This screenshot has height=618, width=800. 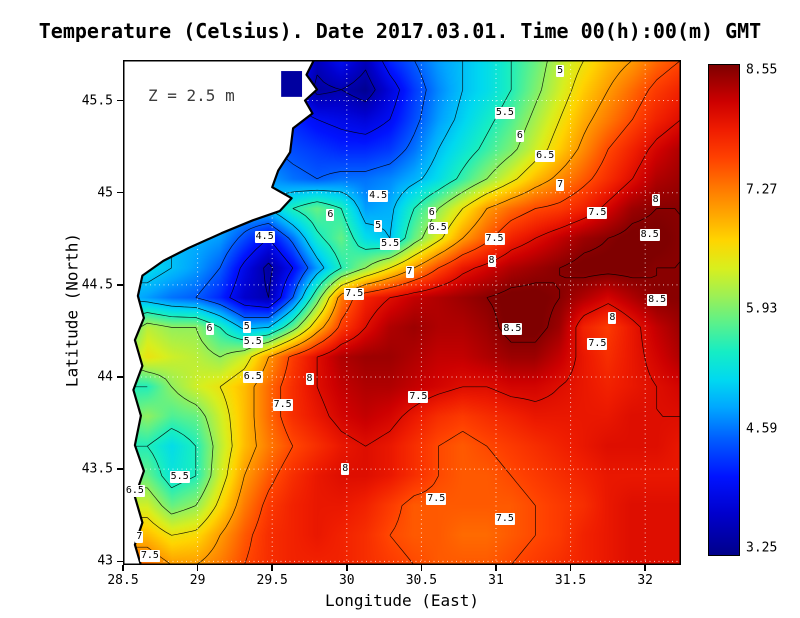 What do you see at coordinates (197, 580) in the screenshot?
I see `x-tick-label: 29` at bounding box center [197, 580].